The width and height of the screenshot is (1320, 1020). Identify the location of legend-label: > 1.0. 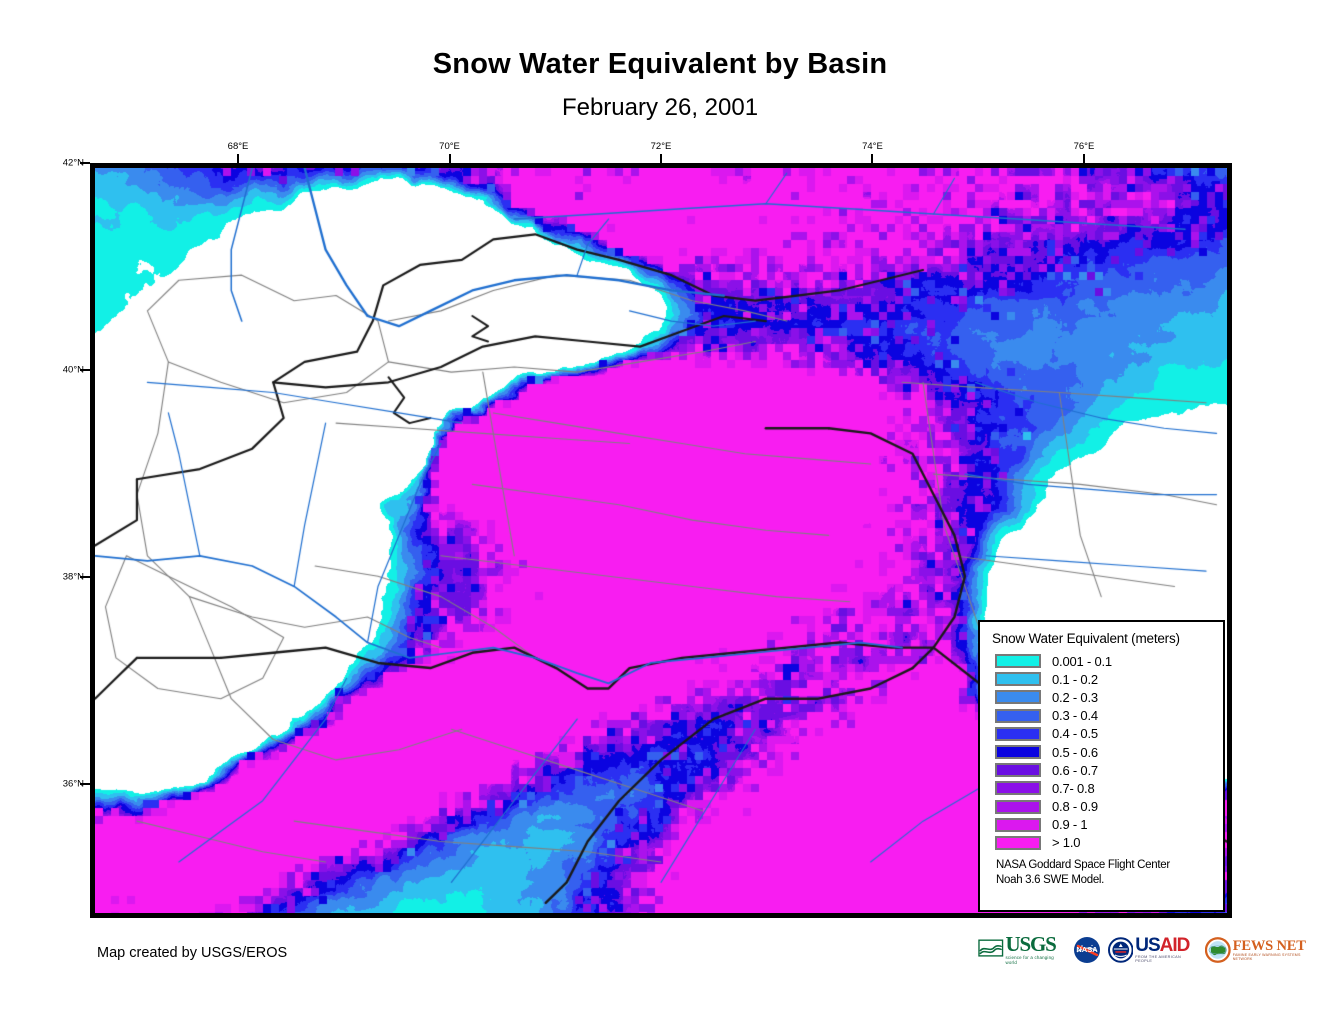
(1066, 843).